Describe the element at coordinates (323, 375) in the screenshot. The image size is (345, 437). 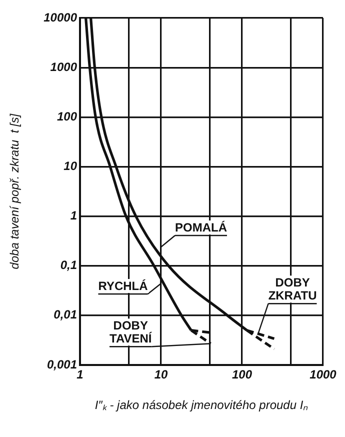
I see `x-tick-label: 1000` at that location.